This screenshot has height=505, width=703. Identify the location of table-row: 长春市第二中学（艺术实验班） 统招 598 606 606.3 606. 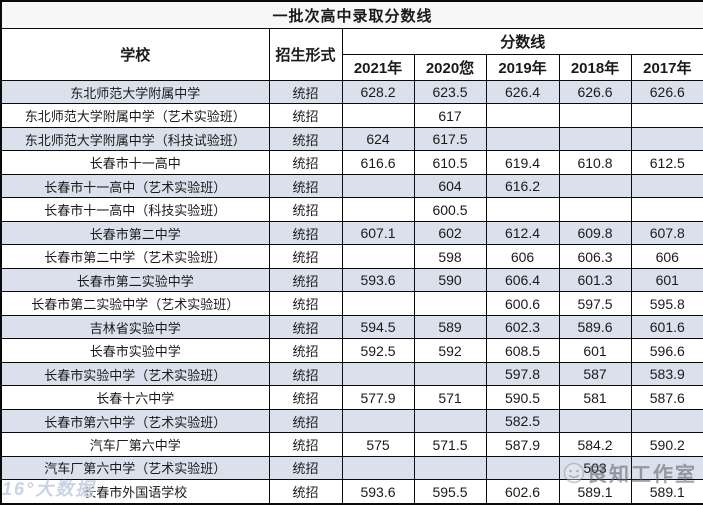
(351, 256).